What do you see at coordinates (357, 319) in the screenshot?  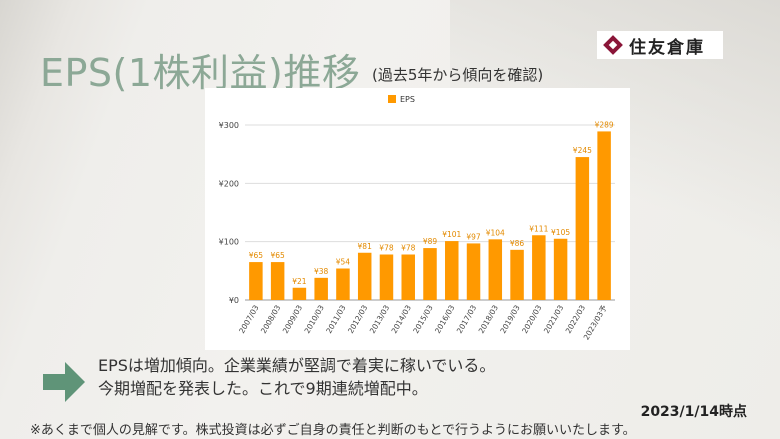 I see `x-tick-label: 2012/03` at bounding box center [357, 319].